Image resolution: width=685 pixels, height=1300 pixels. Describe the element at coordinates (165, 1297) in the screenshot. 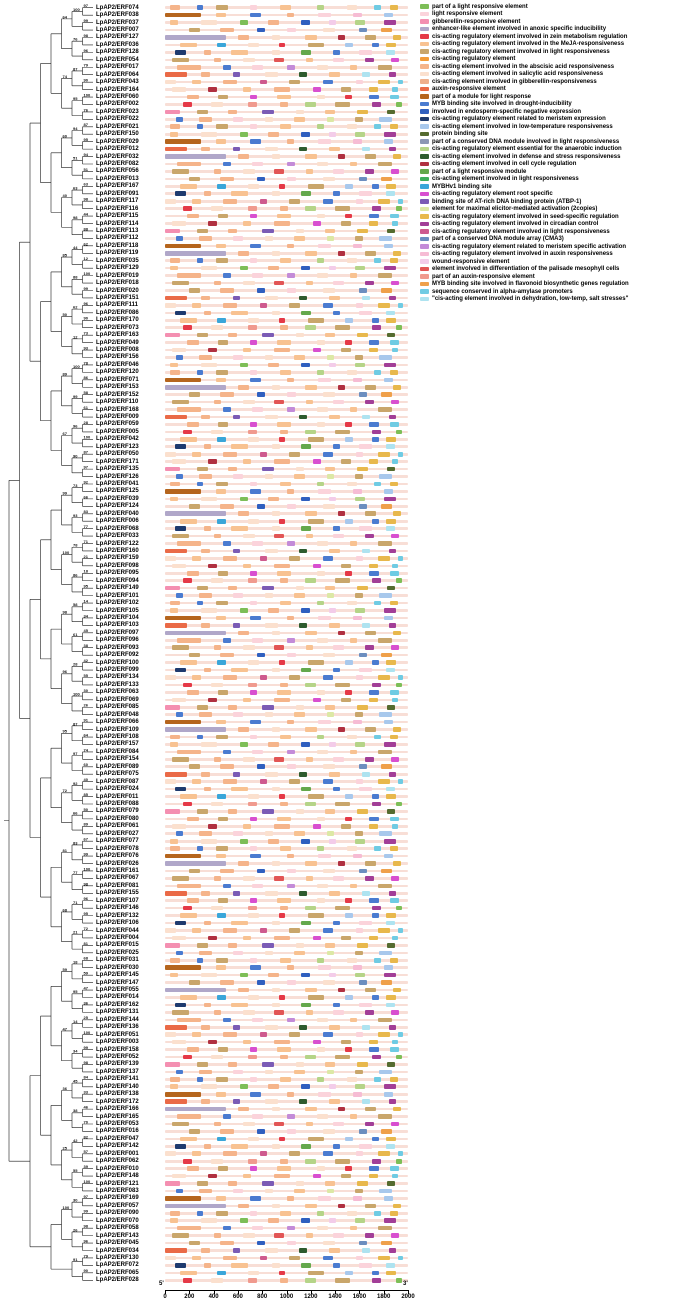

I see `axis-tick-label: 0` at that location.